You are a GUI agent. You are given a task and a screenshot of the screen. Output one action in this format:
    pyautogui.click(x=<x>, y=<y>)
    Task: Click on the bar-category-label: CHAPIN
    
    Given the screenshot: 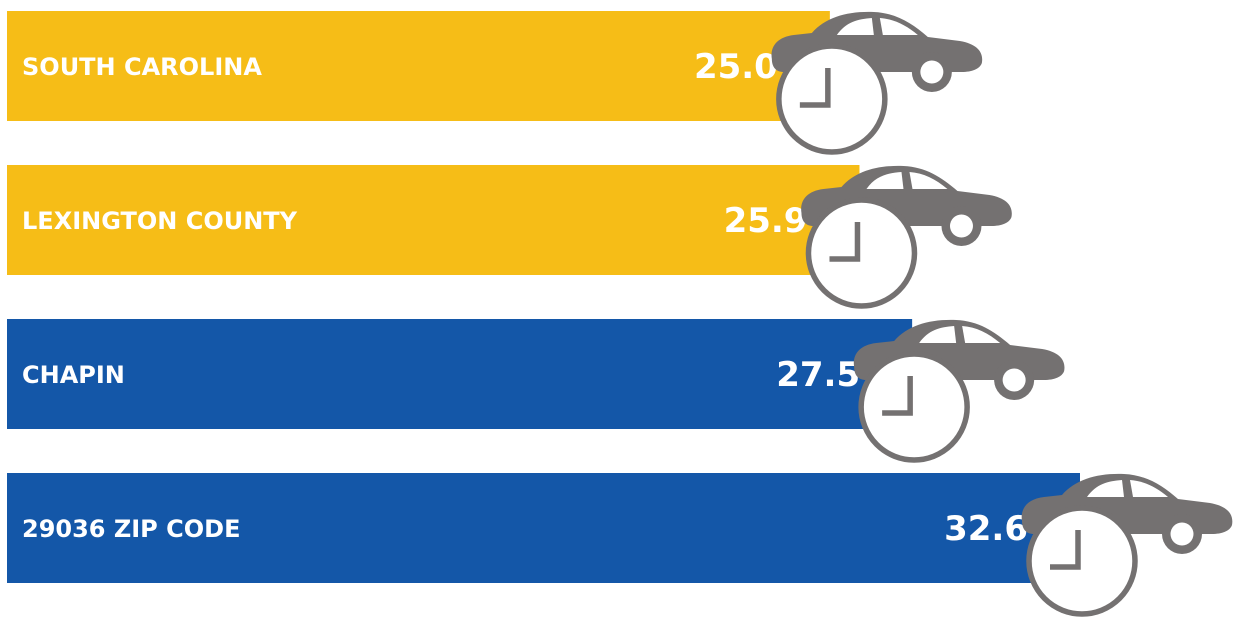 What is the action you would take?
    pyautogui.click(x=73, y=375)
    